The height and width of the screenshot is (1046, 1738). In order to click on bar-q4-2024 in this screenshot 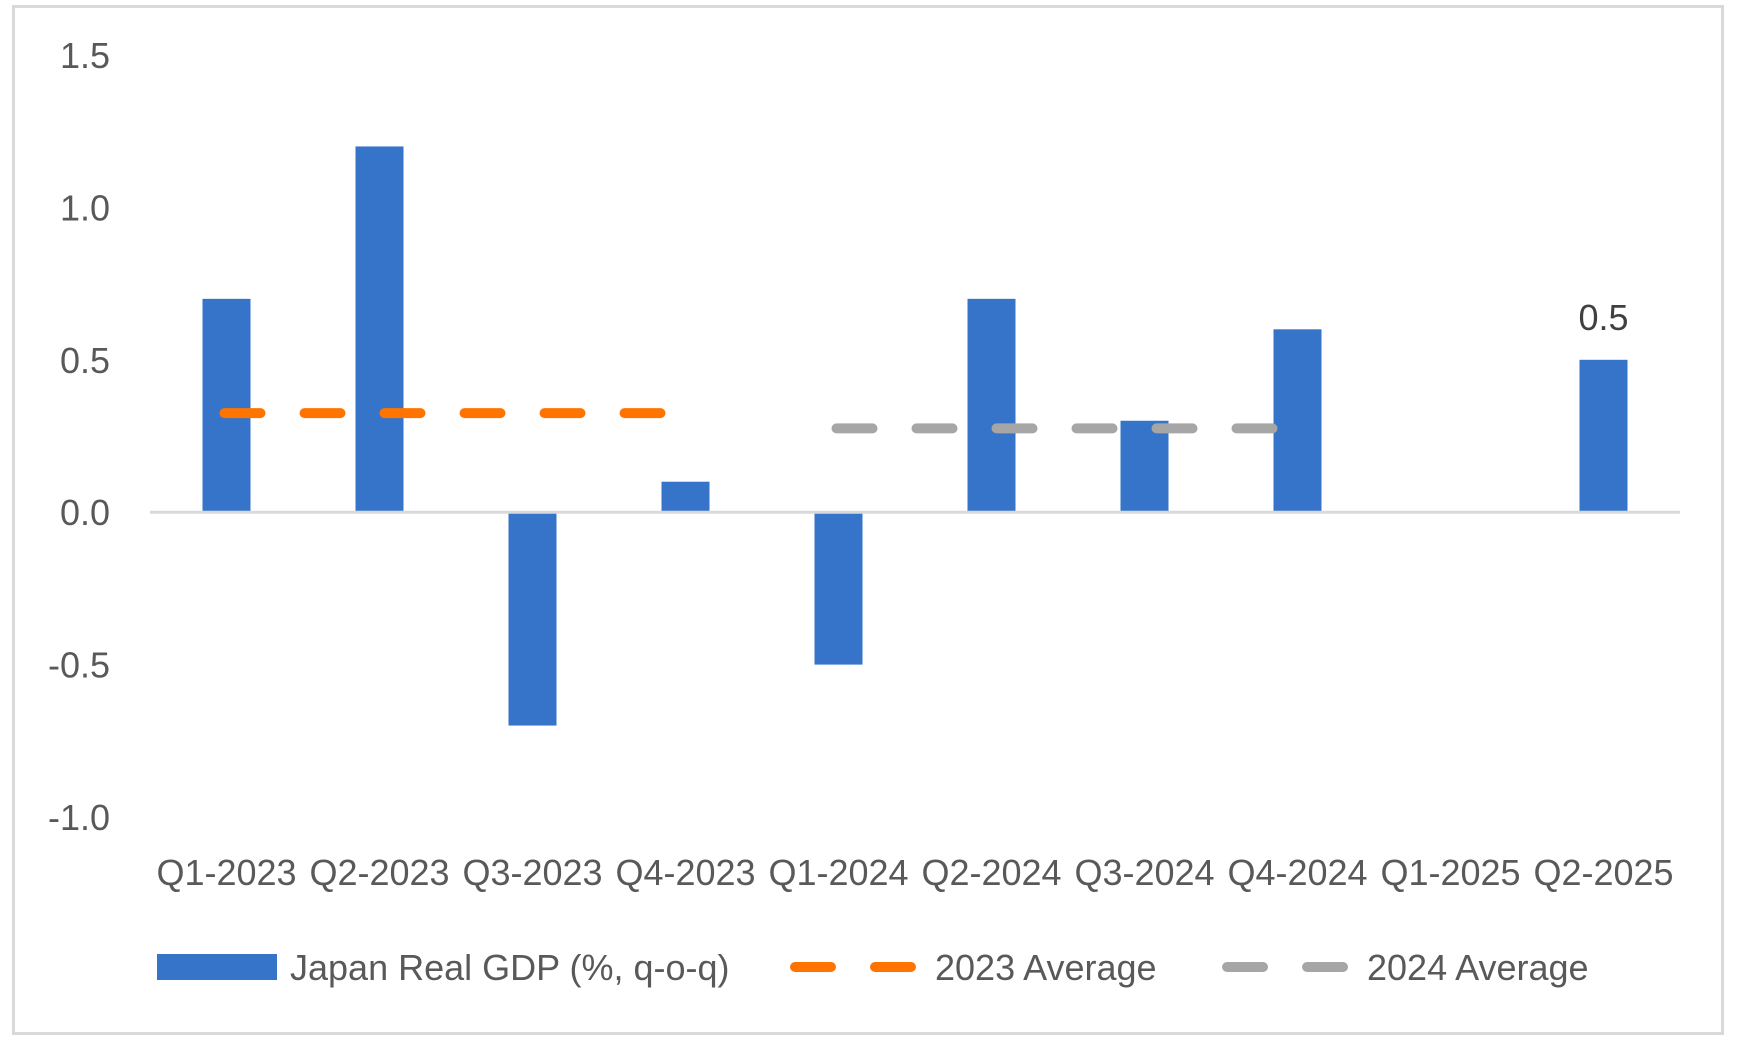, I will do `click(1297, 421)`.